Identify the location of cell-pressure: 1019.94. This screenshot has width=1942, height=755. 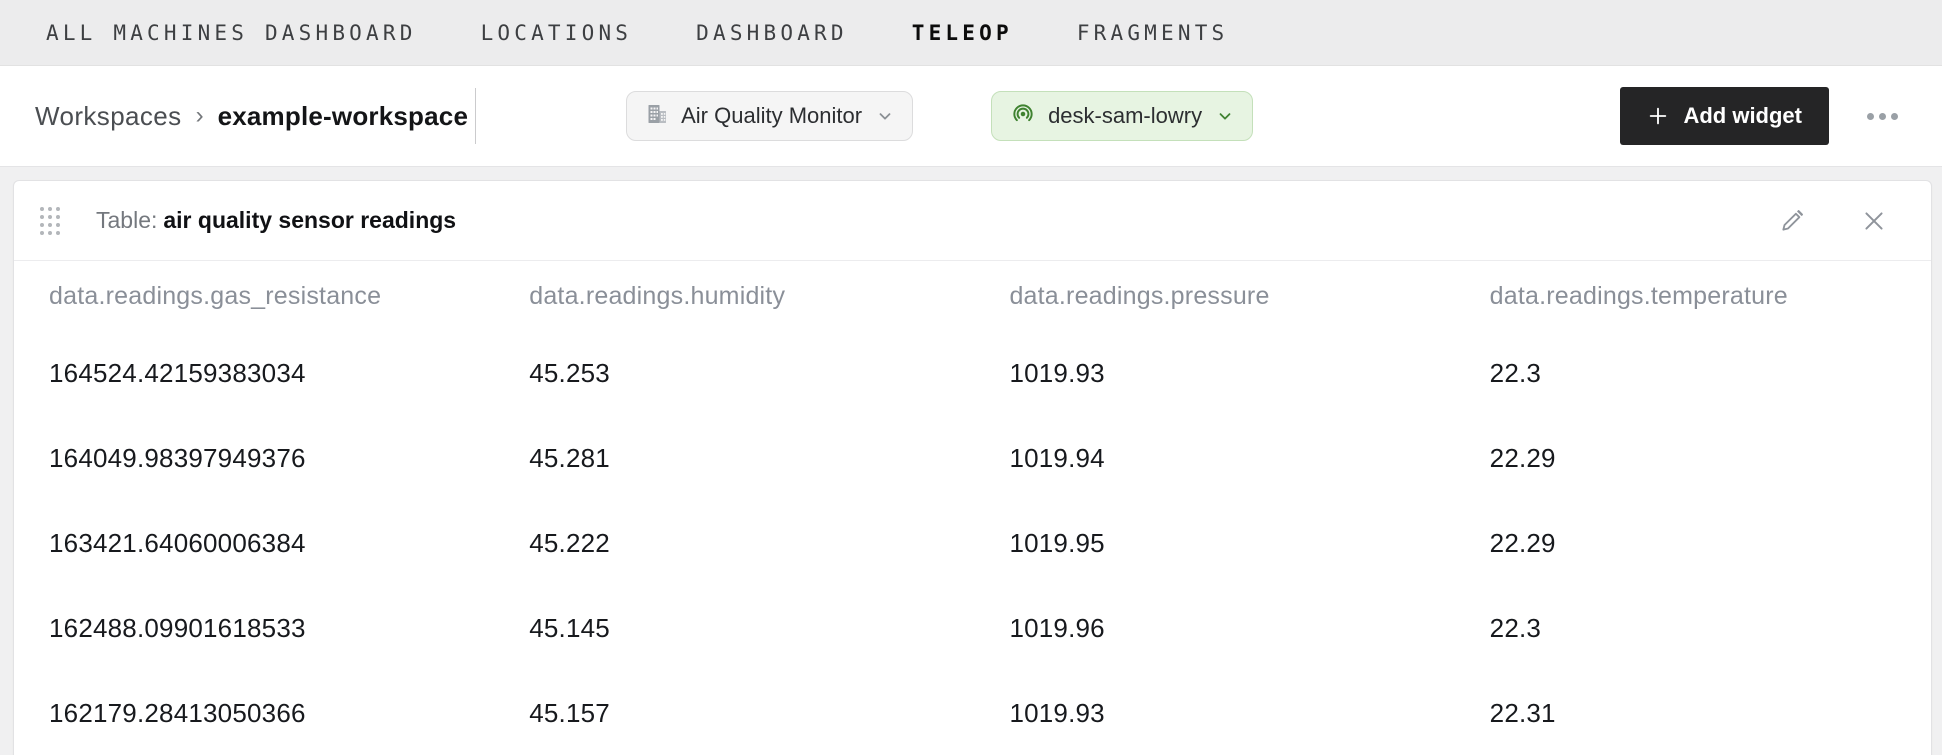
(1057, 458).